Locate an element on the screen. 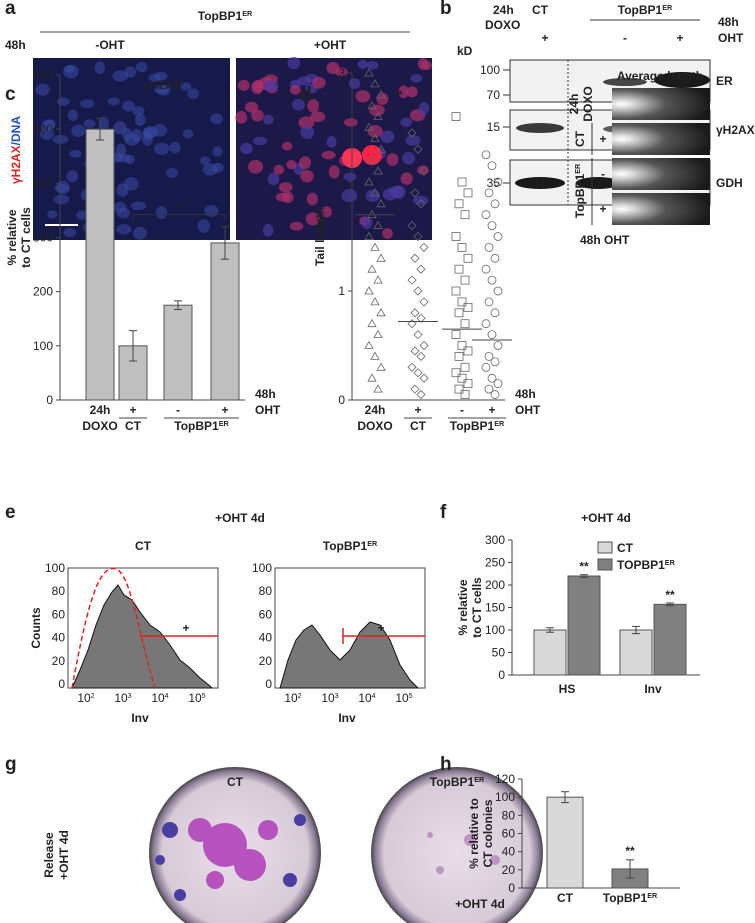 The width and height of the screenshot is (755, 923). x-tick-label-text: 10 is located at coordinates (121, 698).